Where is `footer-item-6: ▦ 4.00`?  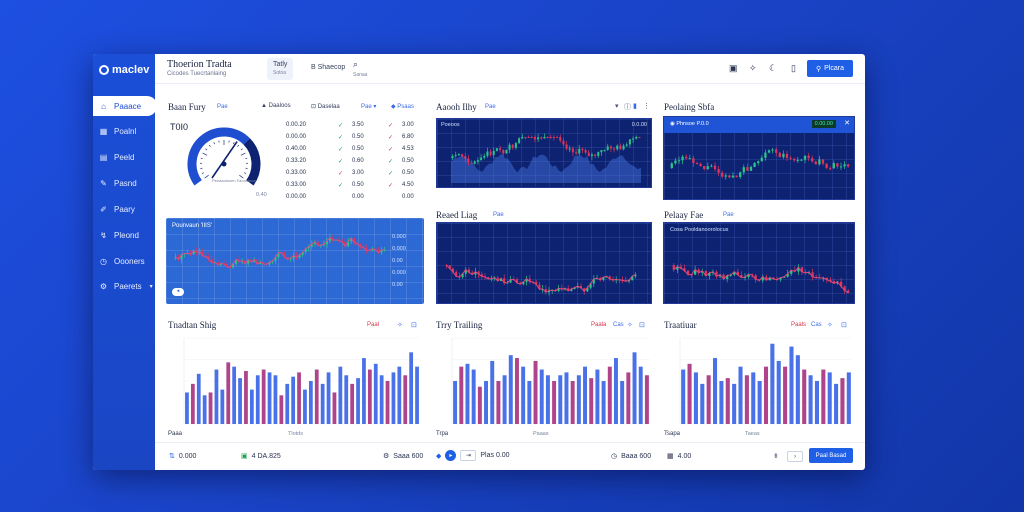
footer-item-6: ▦ 4.00 is located at coordinates (679, 456).